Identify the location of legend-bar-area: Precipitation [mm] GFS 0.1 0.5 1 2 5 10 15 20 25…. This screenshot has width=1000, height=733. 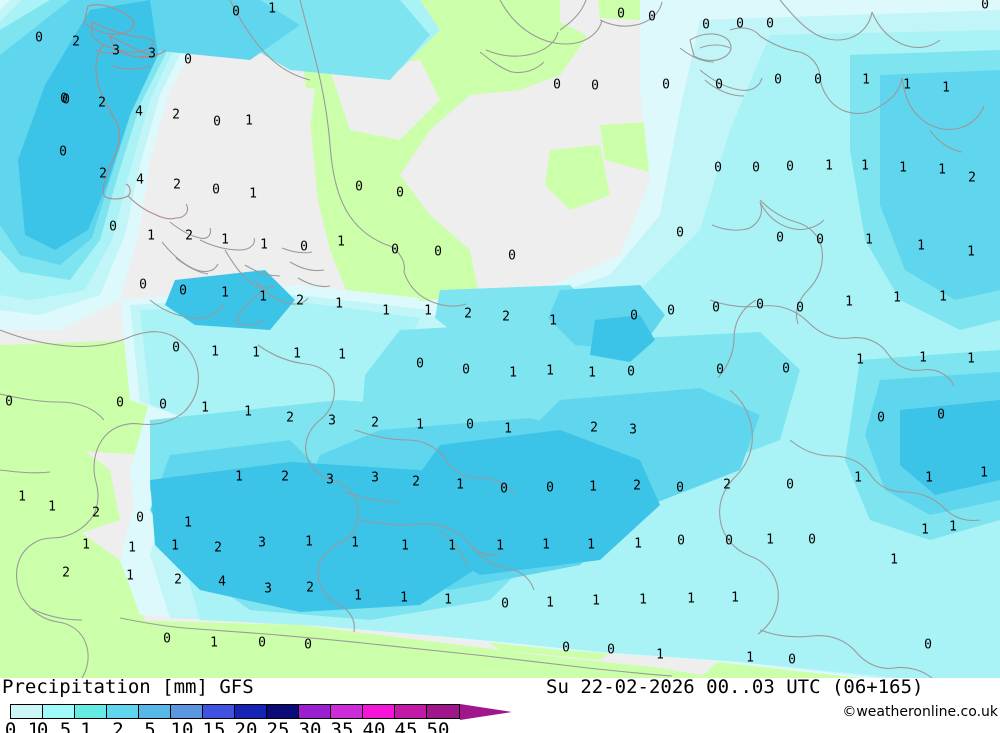
(500, 704).